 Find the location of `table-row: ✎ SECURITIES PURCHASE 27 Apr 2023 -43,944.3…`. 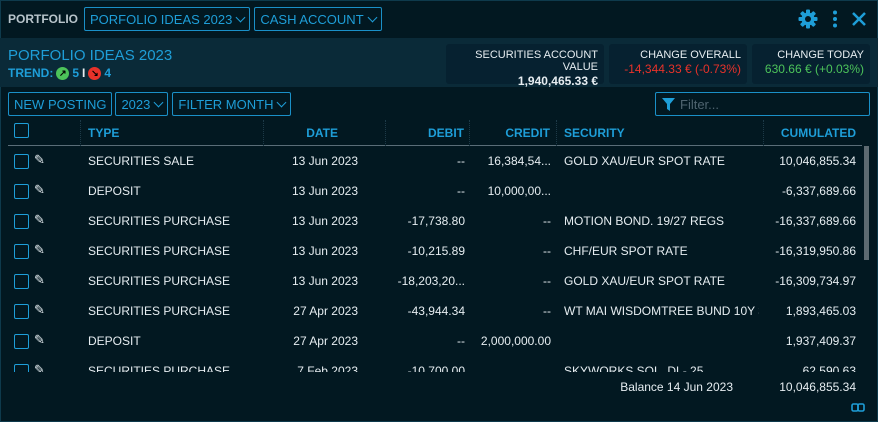

table-row: ✎ SECURITIES PURCHASE 27 Apr 2023 -43,944.3… is located at coordinates (435, 311).